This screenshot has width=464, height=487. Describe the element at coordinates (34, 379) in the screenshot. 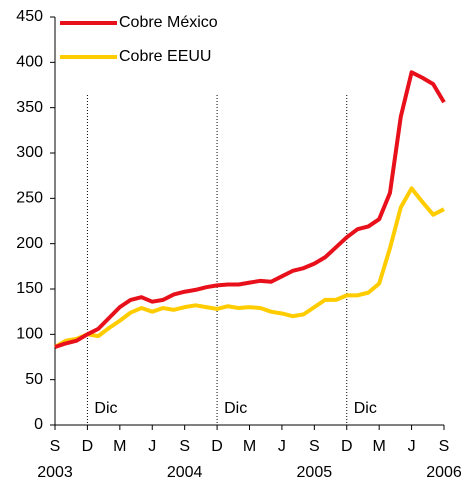

I see `y-tick-label: 50` at that location.